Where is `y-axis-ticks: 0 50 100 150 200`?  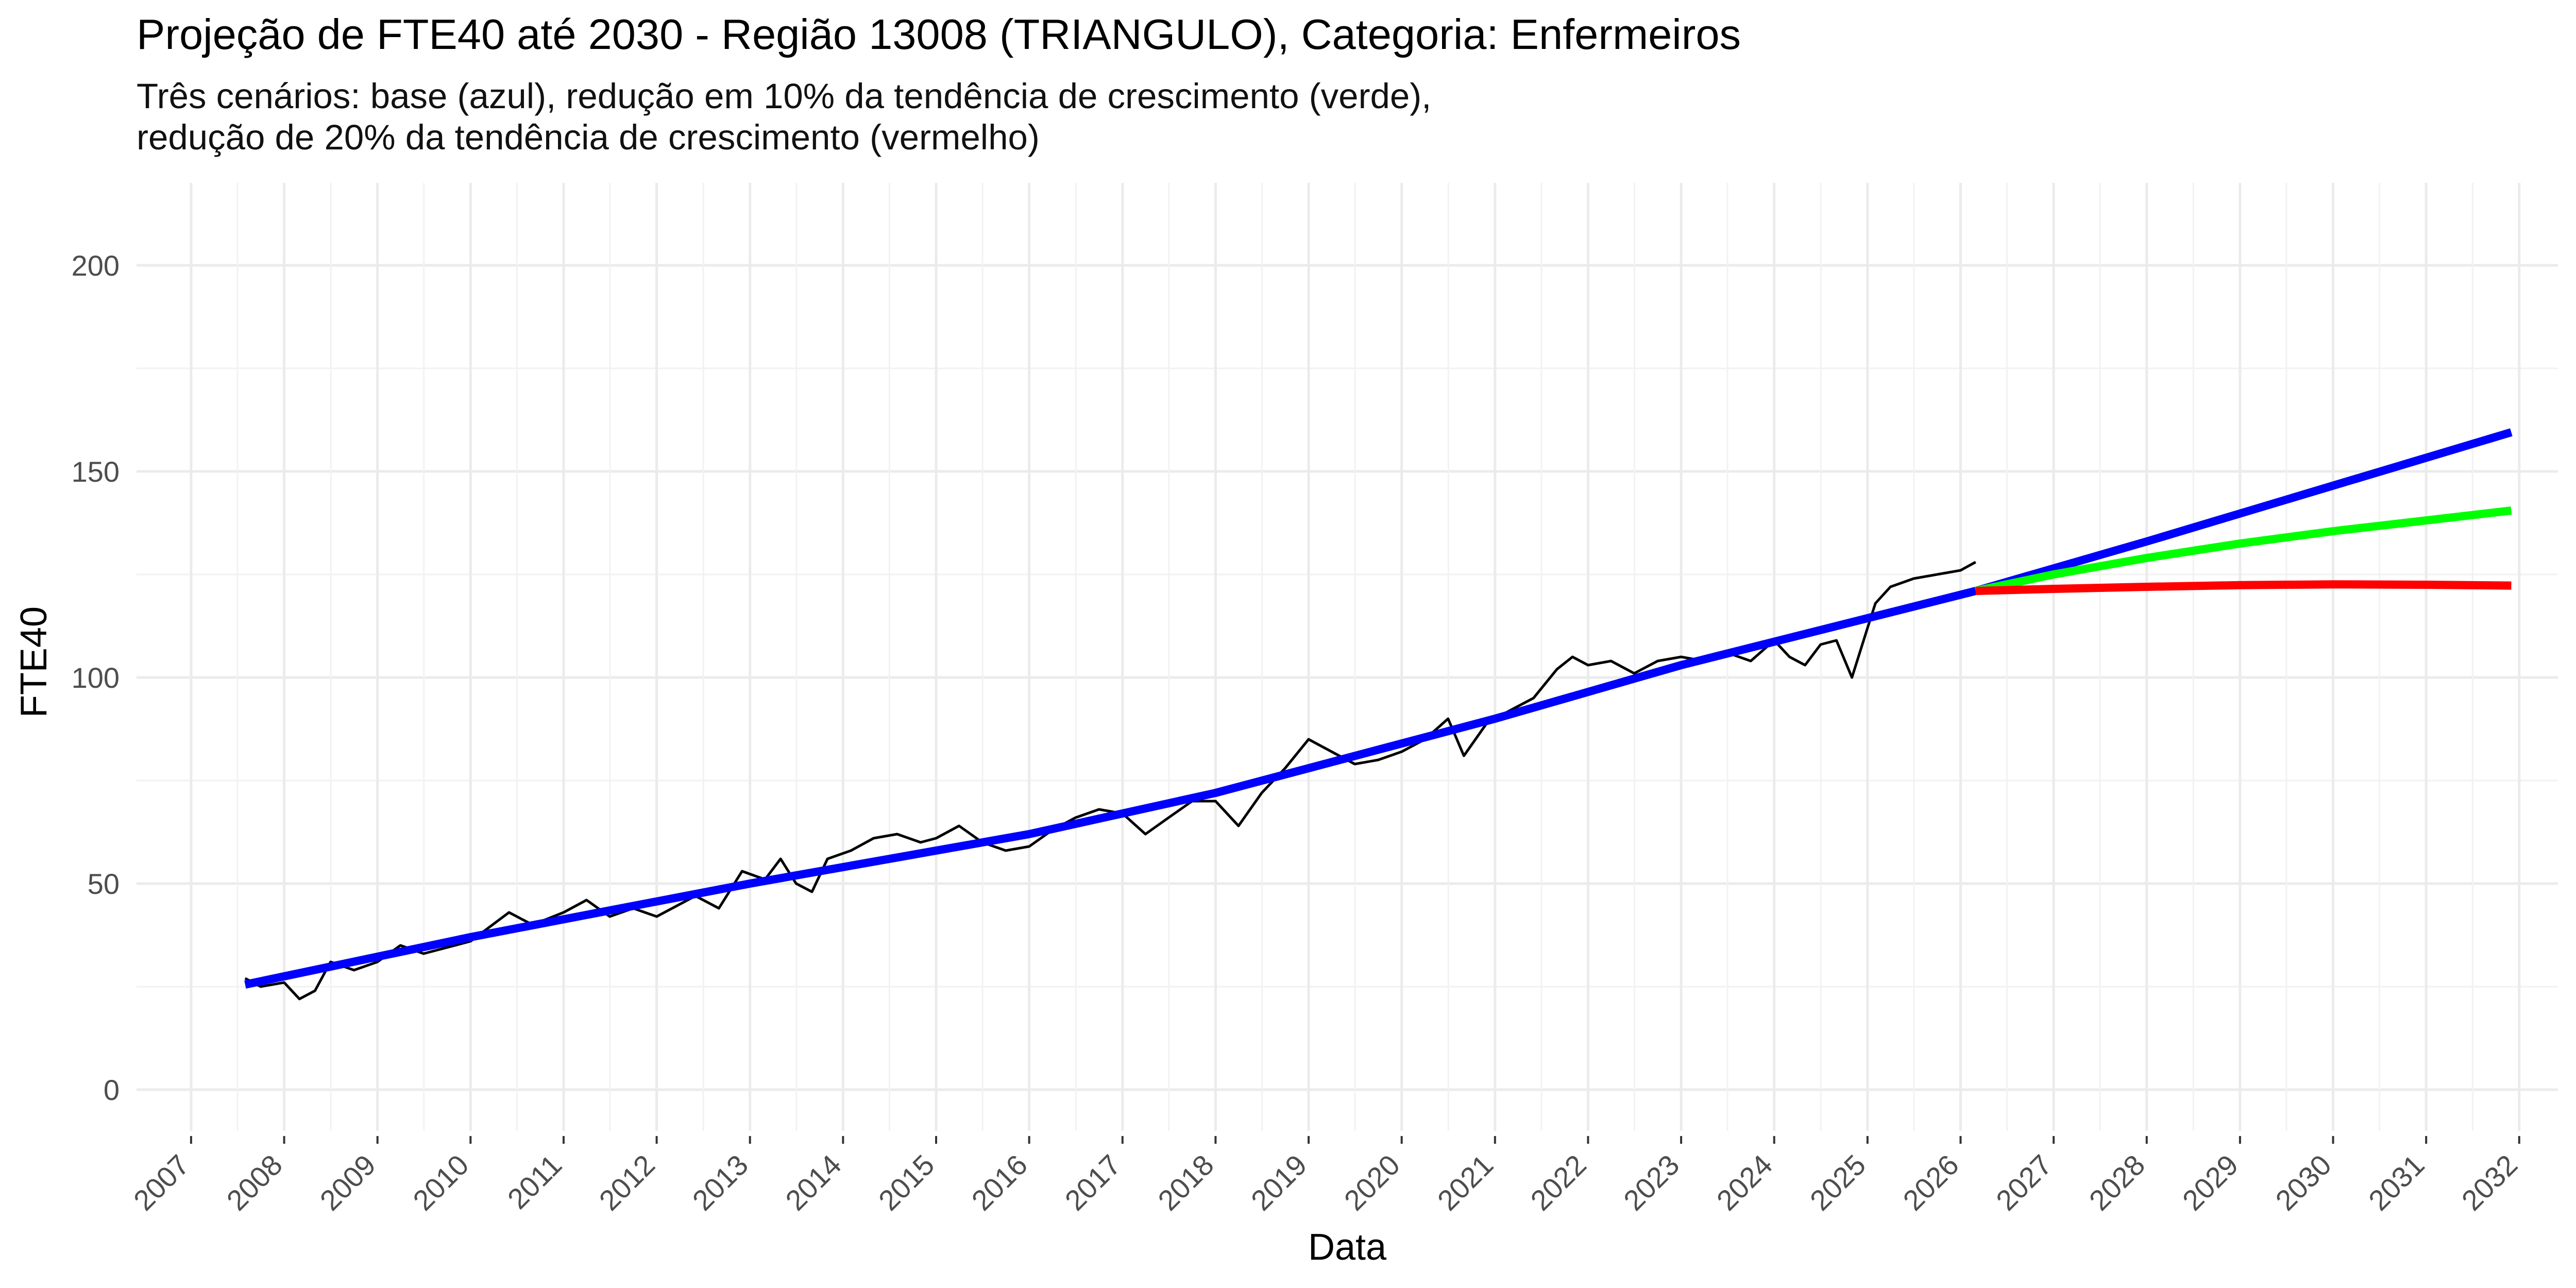
y-axis-ticks: 0 50 100 150 200 is located at coordinates (96, 677).